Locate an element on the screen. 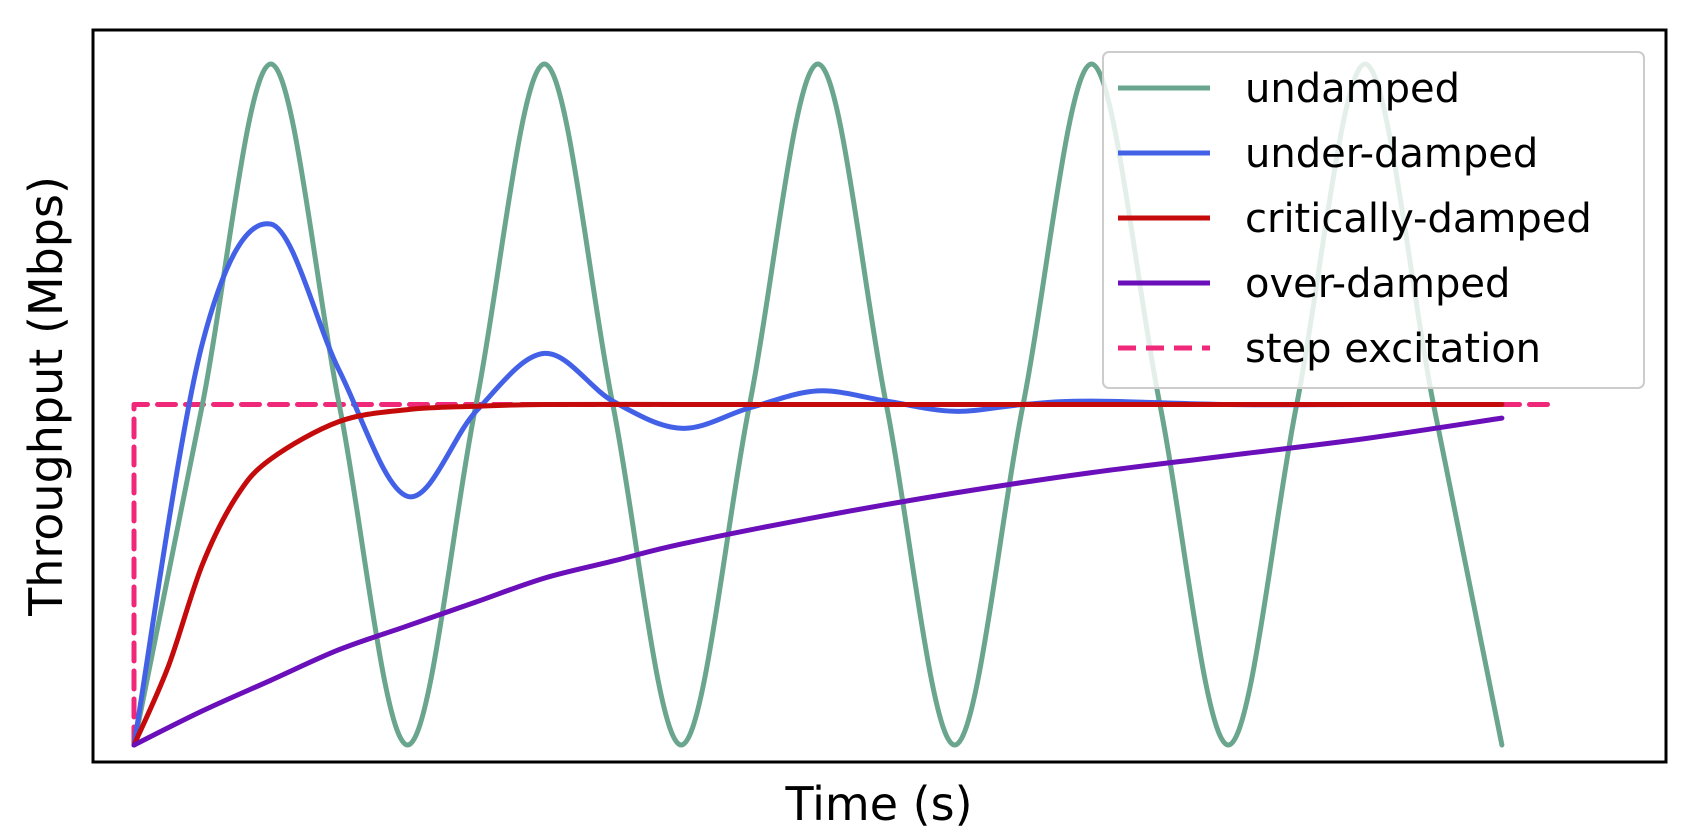 Image resolution: width=1686 pixels, height=830 pixels. legend-label-over-damped: over-damped is located at coordinates (1377, 284).